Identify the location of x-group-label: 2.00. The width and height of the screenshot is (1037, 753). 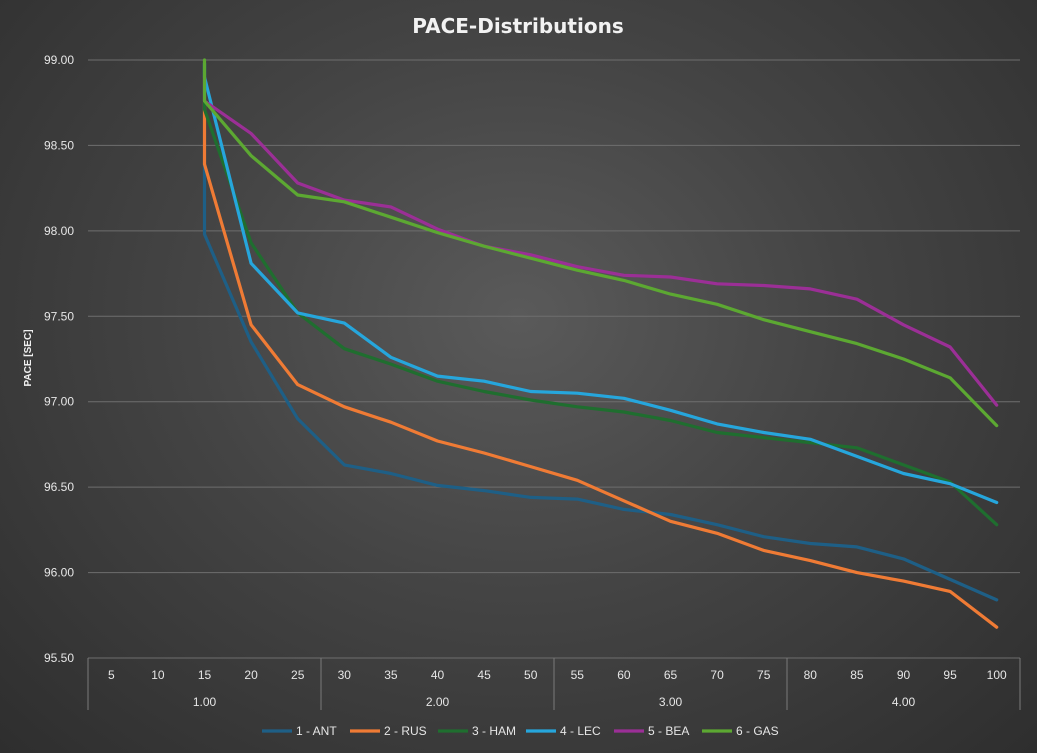
(438, 702).